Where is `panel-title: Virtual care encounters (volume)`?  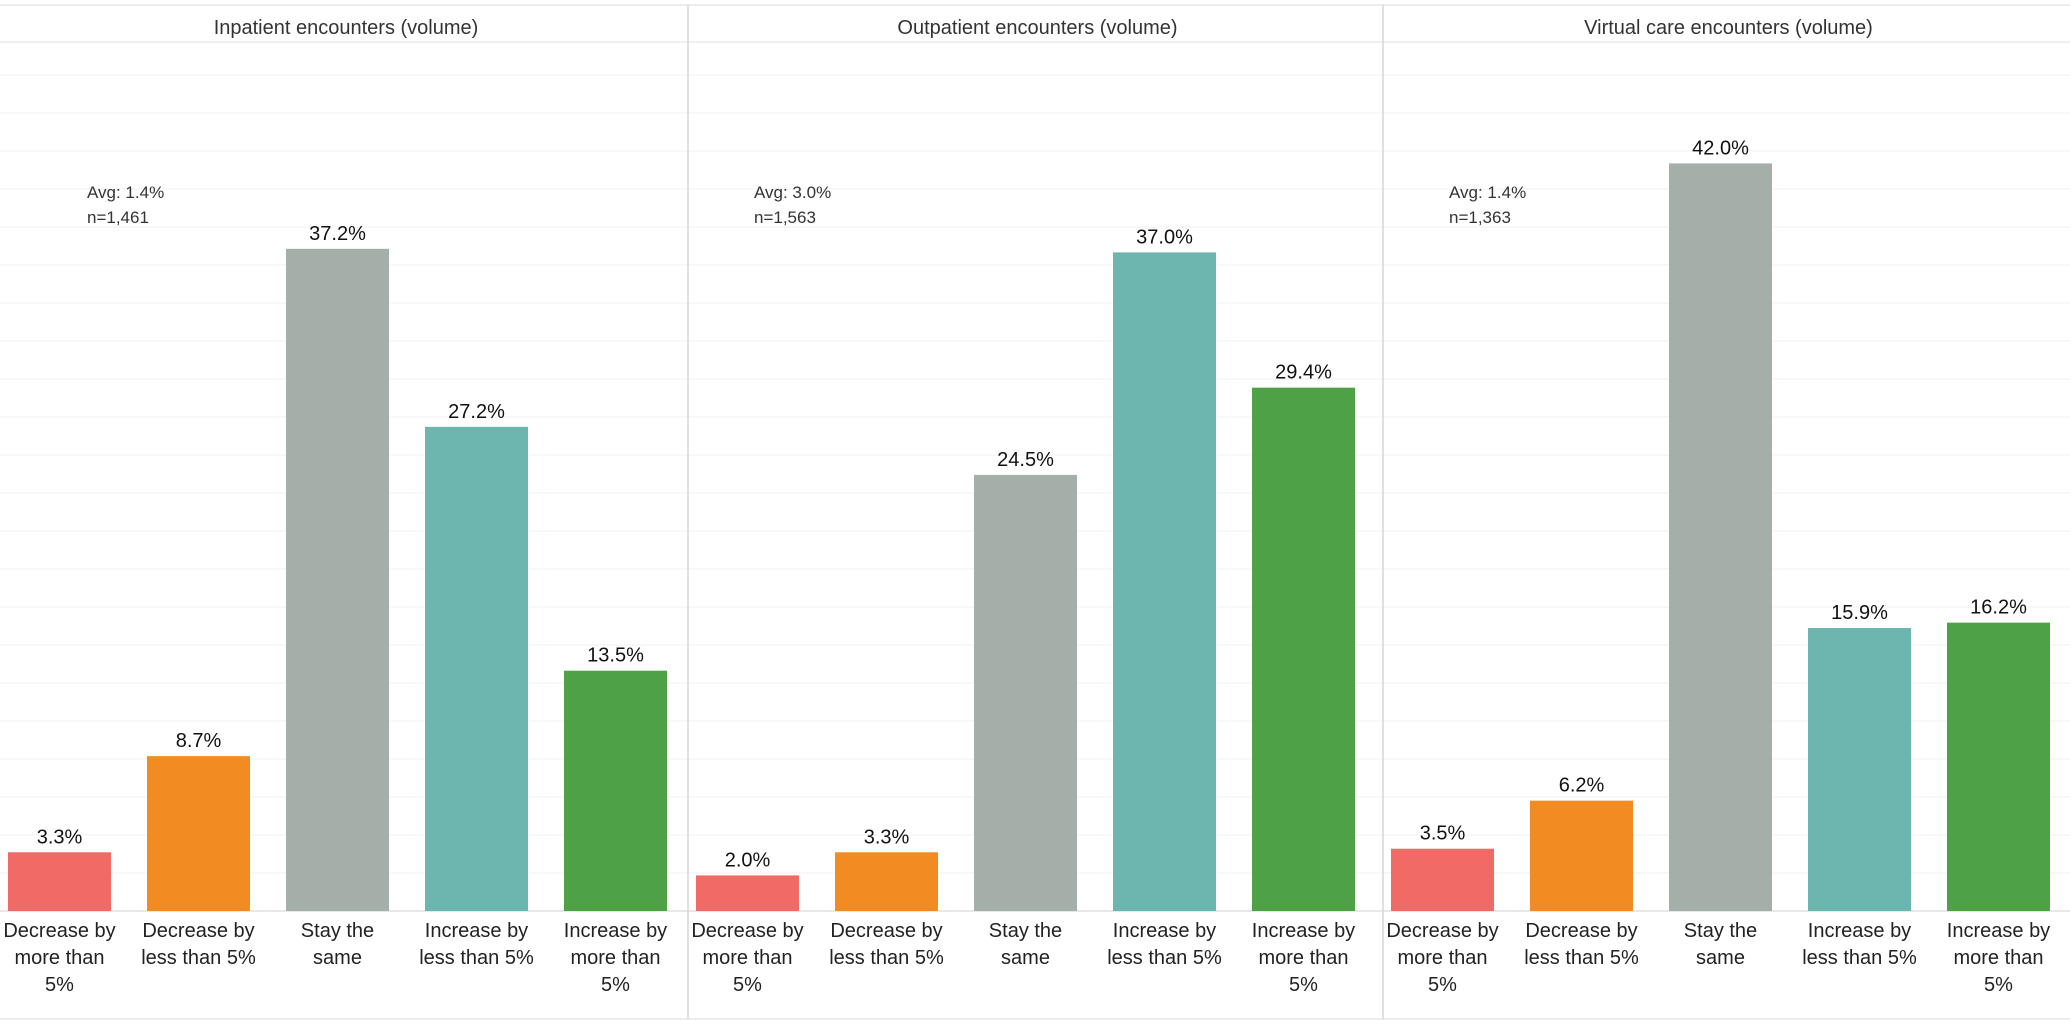
panel-title: Virtual care encounters (volume) is located at coordinates (1728, 28).